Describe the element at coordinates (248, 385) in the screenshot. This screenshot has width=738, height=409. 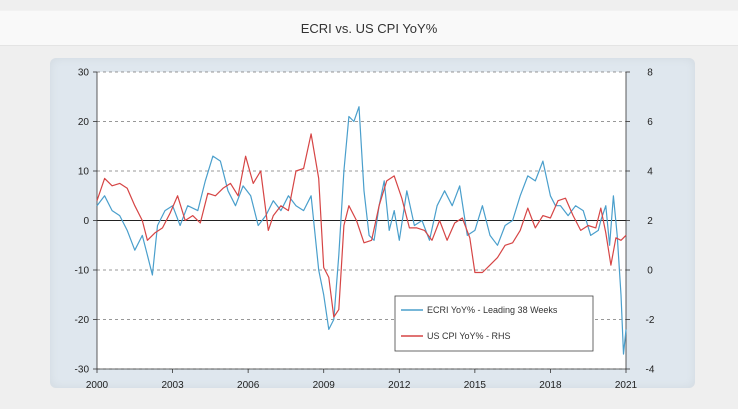
I see `x-tick-label: 2006` at that location.